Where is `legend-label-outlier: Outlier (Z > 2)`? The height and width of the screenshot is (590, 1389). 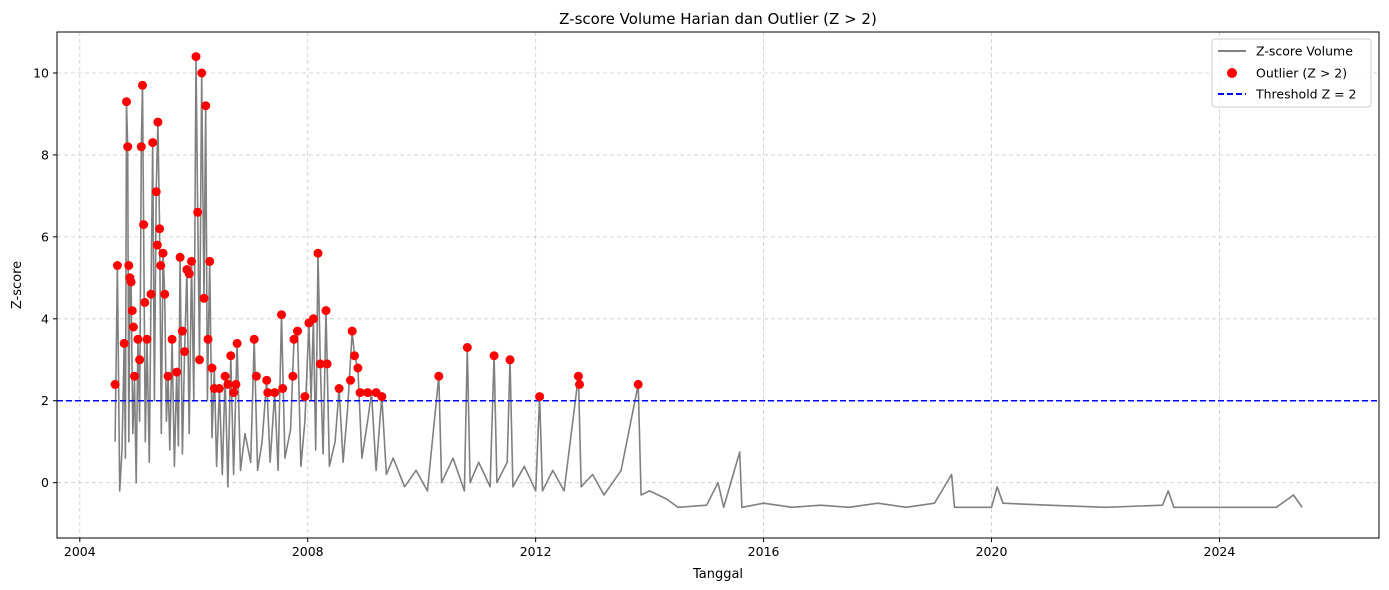 legend-label-outlier: Outlier (Z > 2) is located at coordinates (1301, 73).